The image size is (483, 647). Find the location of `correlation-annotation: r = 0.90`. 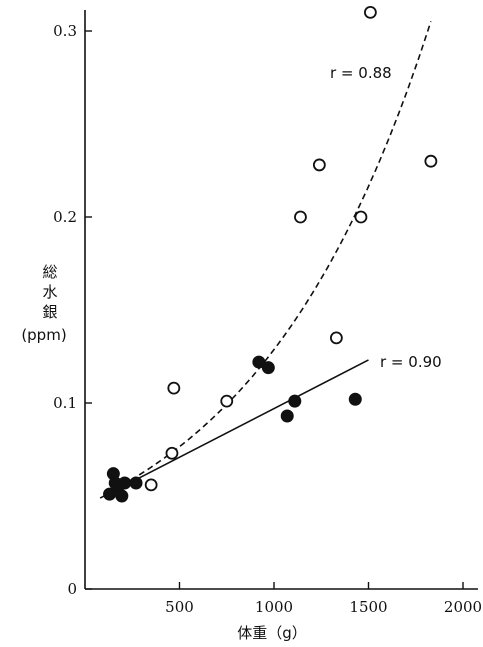

correlation-annotation: r = 0.90 is located at coordinates (411, 362).